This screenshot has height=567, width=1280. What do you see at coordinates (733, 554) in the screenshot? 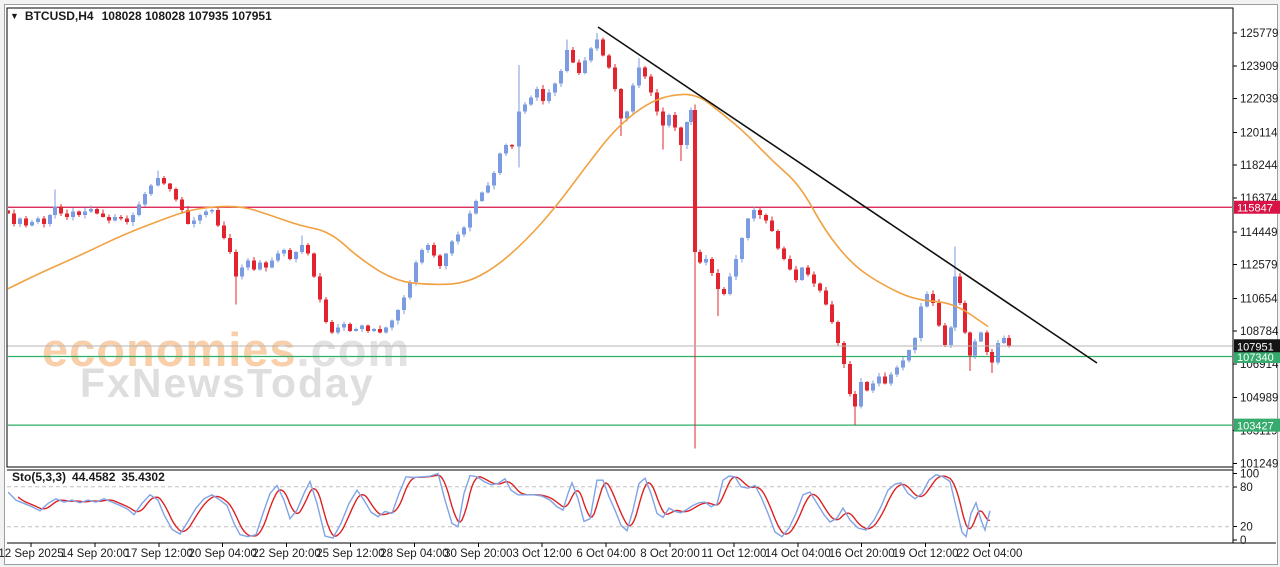
I see `time-tick-label: 11 Oct 12:00` at bounding box center [733, 554].